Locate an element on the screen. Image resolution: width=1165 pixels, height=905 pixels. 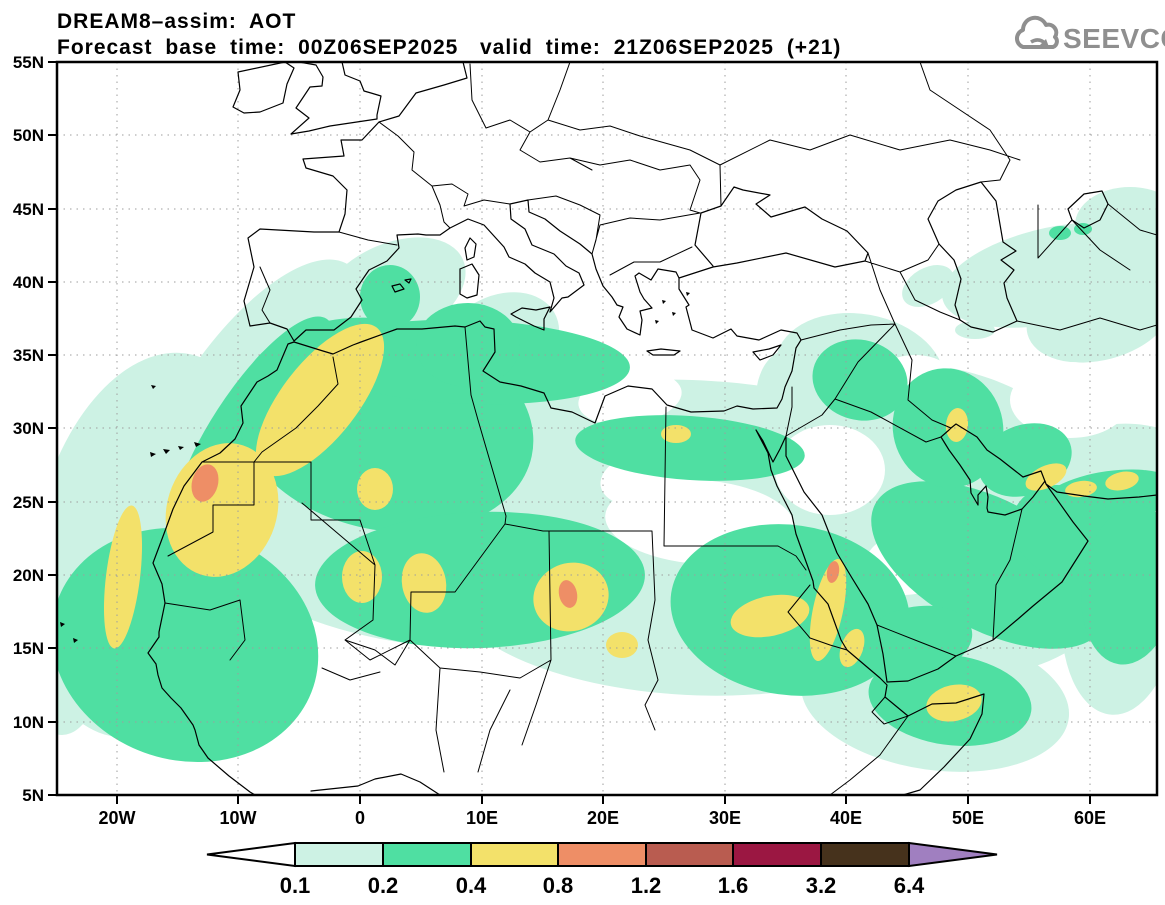
lon-tick-label: 40E is located at coordinates (846, 818).